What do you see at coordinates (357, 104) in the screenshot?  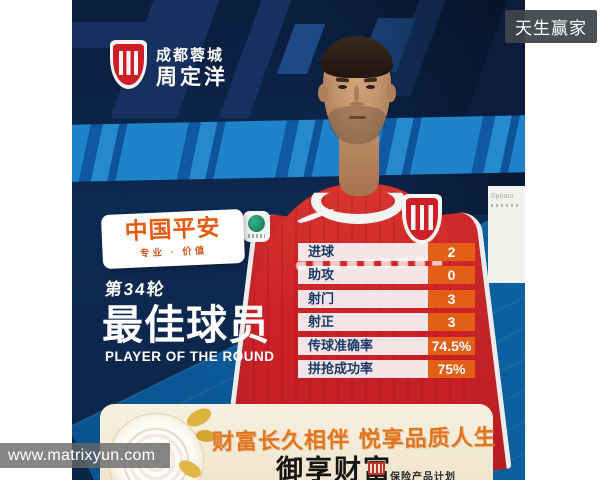 I see `player-nose-shadow` at bounding box center [357, 104].